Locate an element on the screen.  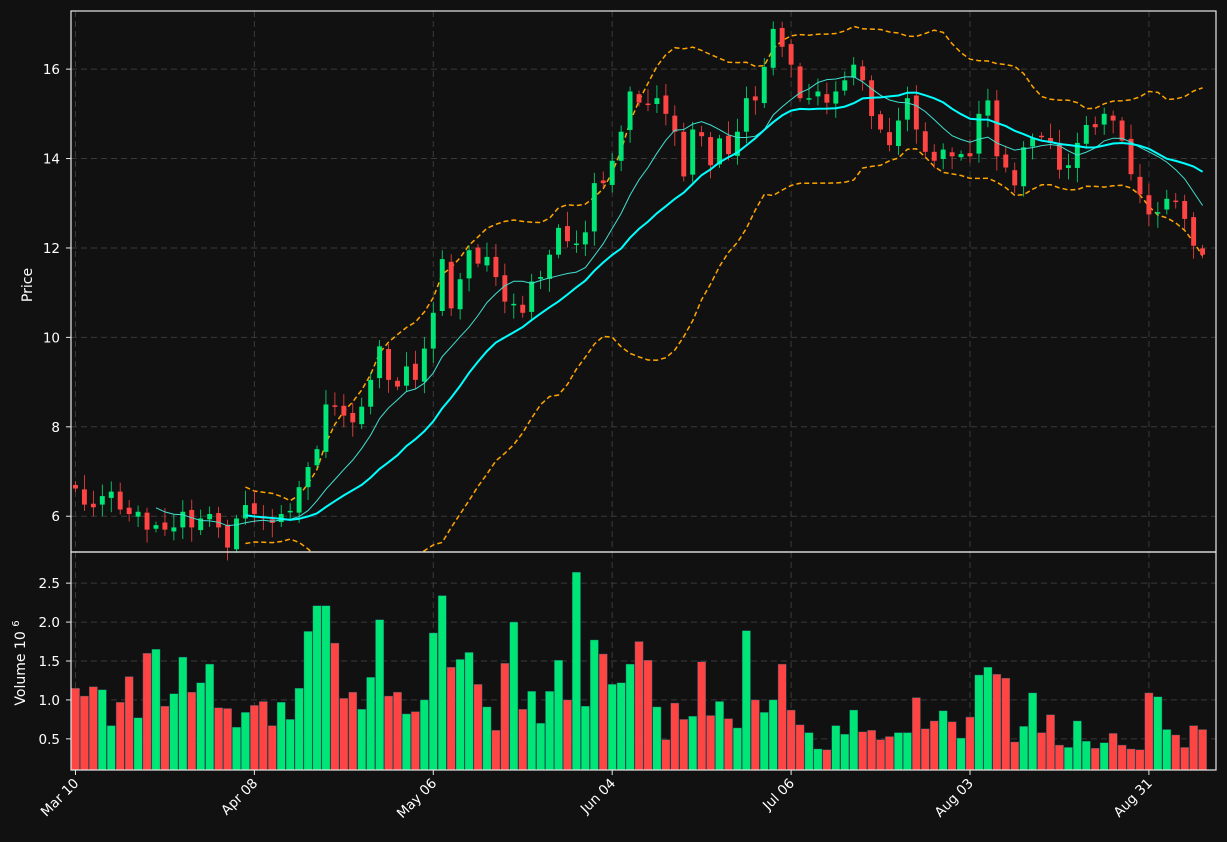
price-tick-label: 14 is located at coordinates (51, 160).